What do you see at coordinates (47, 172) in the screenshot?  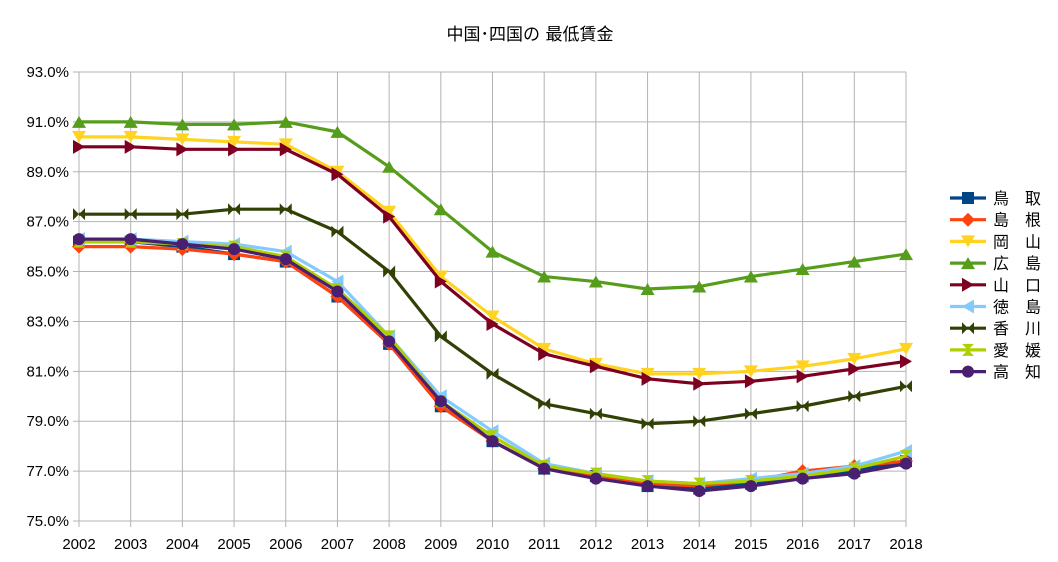 I see `y-tick-label: 89.0%` at bounding box center [47, 172].